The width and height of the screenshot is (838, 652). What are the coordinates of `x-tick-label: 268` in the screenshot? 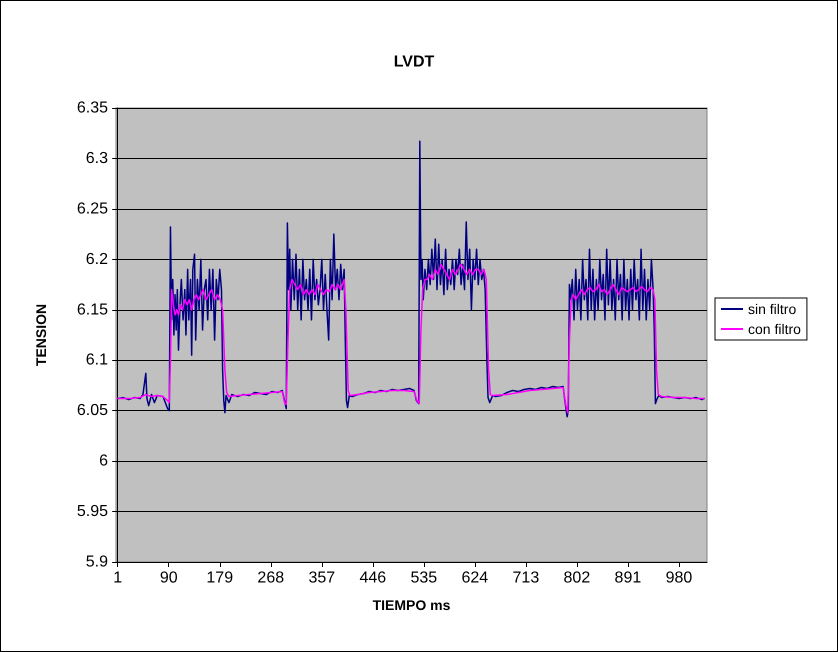 It's located at (270, 578).